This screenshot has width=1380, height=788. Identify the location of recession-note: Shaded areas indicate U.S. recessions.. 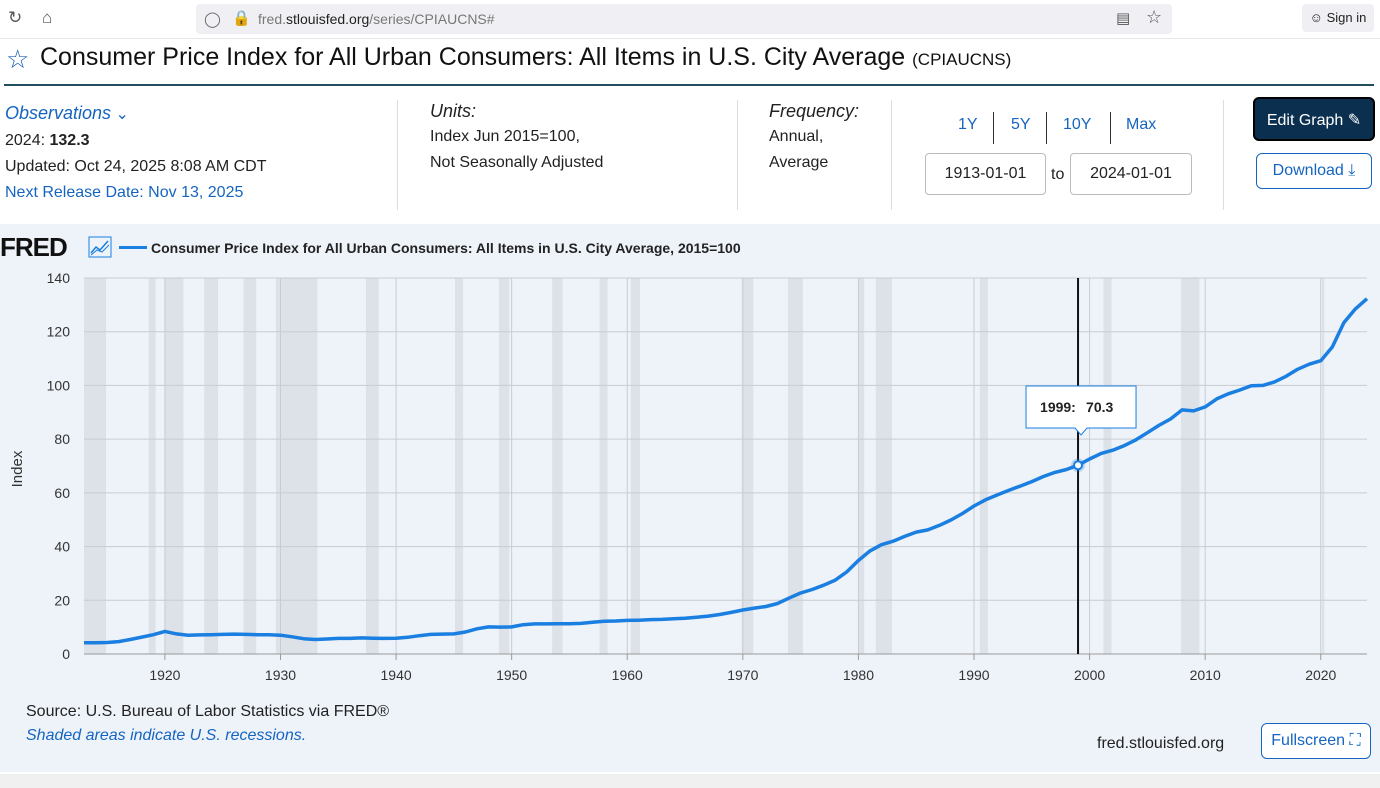
(166, 735).